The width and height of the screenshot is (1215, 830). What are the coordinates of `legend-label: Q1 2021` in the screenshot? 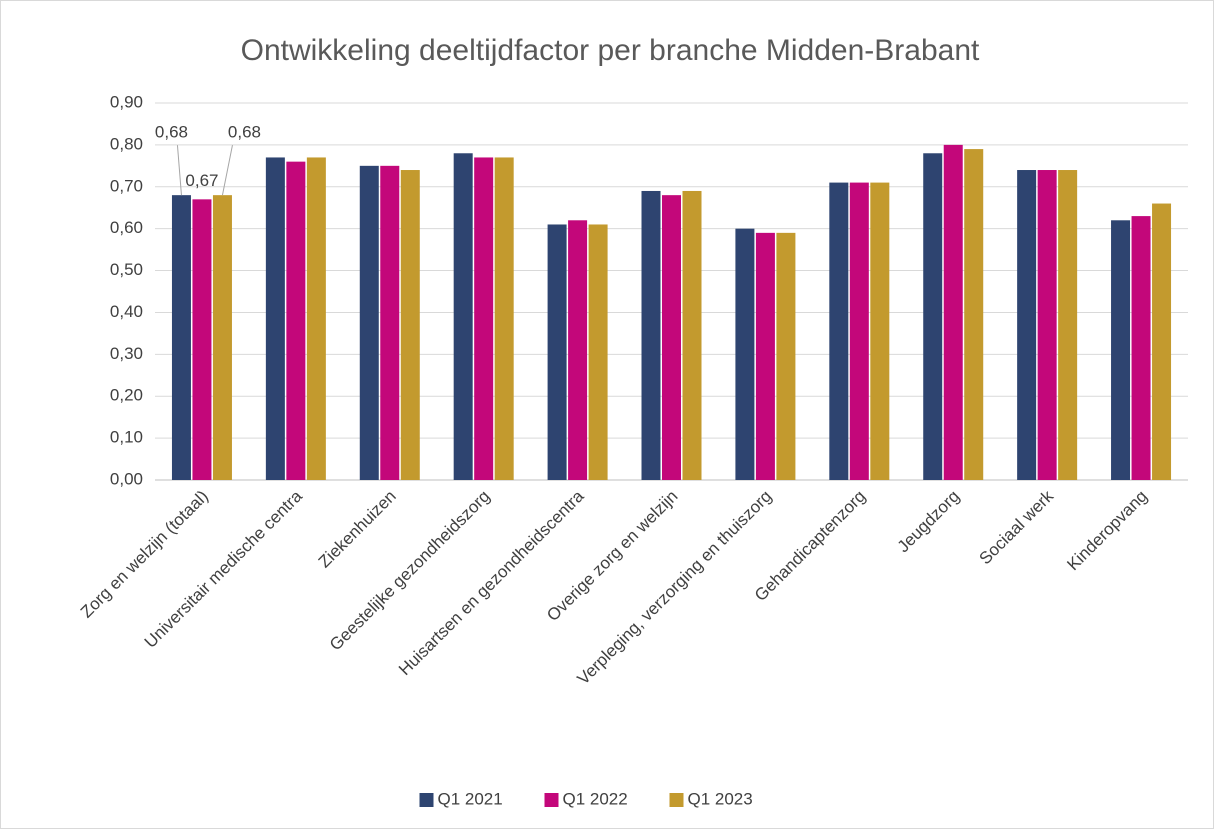 It's located at (470, 798).